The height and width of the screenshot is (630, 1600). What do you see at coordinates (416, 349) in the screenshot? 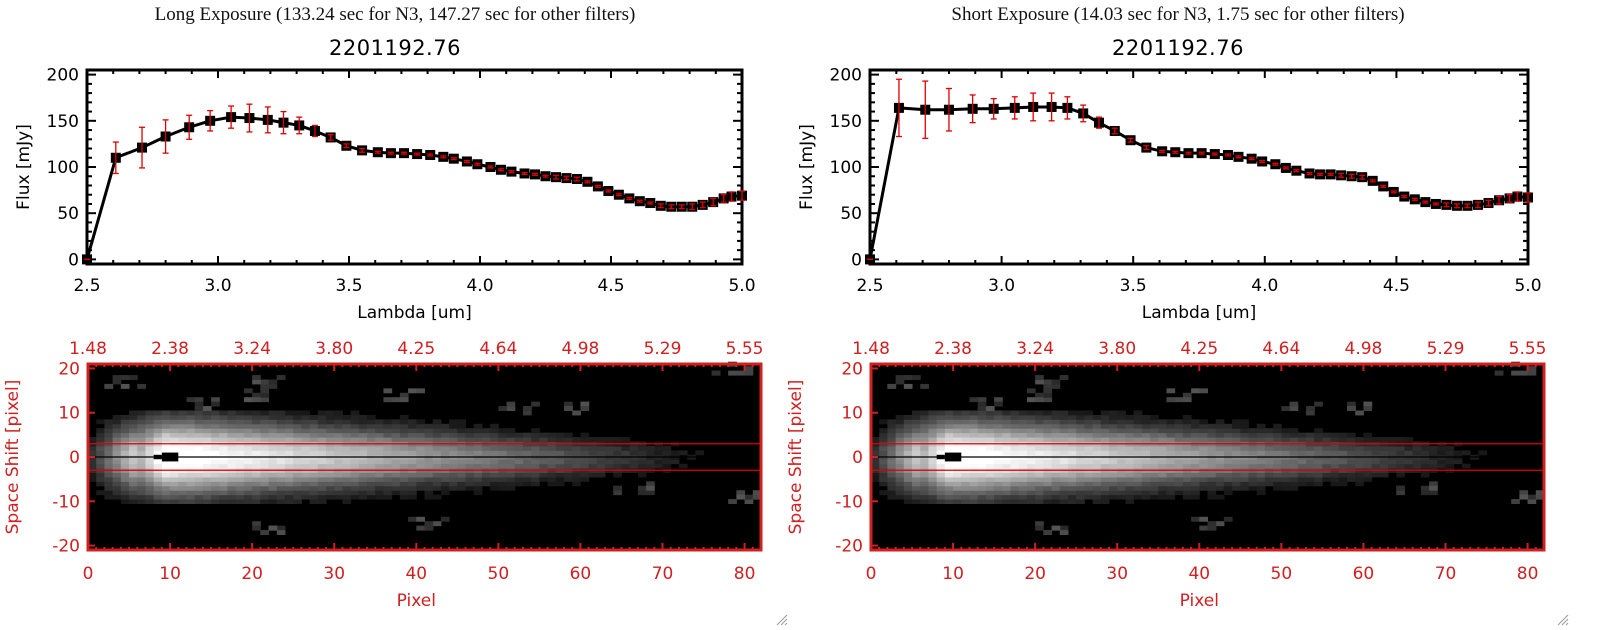
I see `top-wavelength-label: 4.25` at bounding box center [416, 349].